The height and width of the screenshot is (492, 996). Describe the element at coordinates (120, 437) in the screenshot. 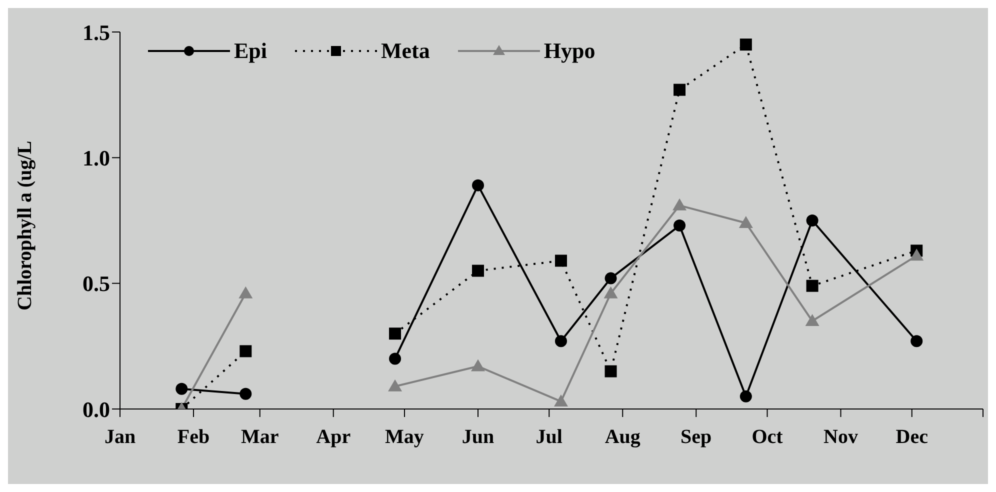

I see `x-tick-label: Jan` at that location.